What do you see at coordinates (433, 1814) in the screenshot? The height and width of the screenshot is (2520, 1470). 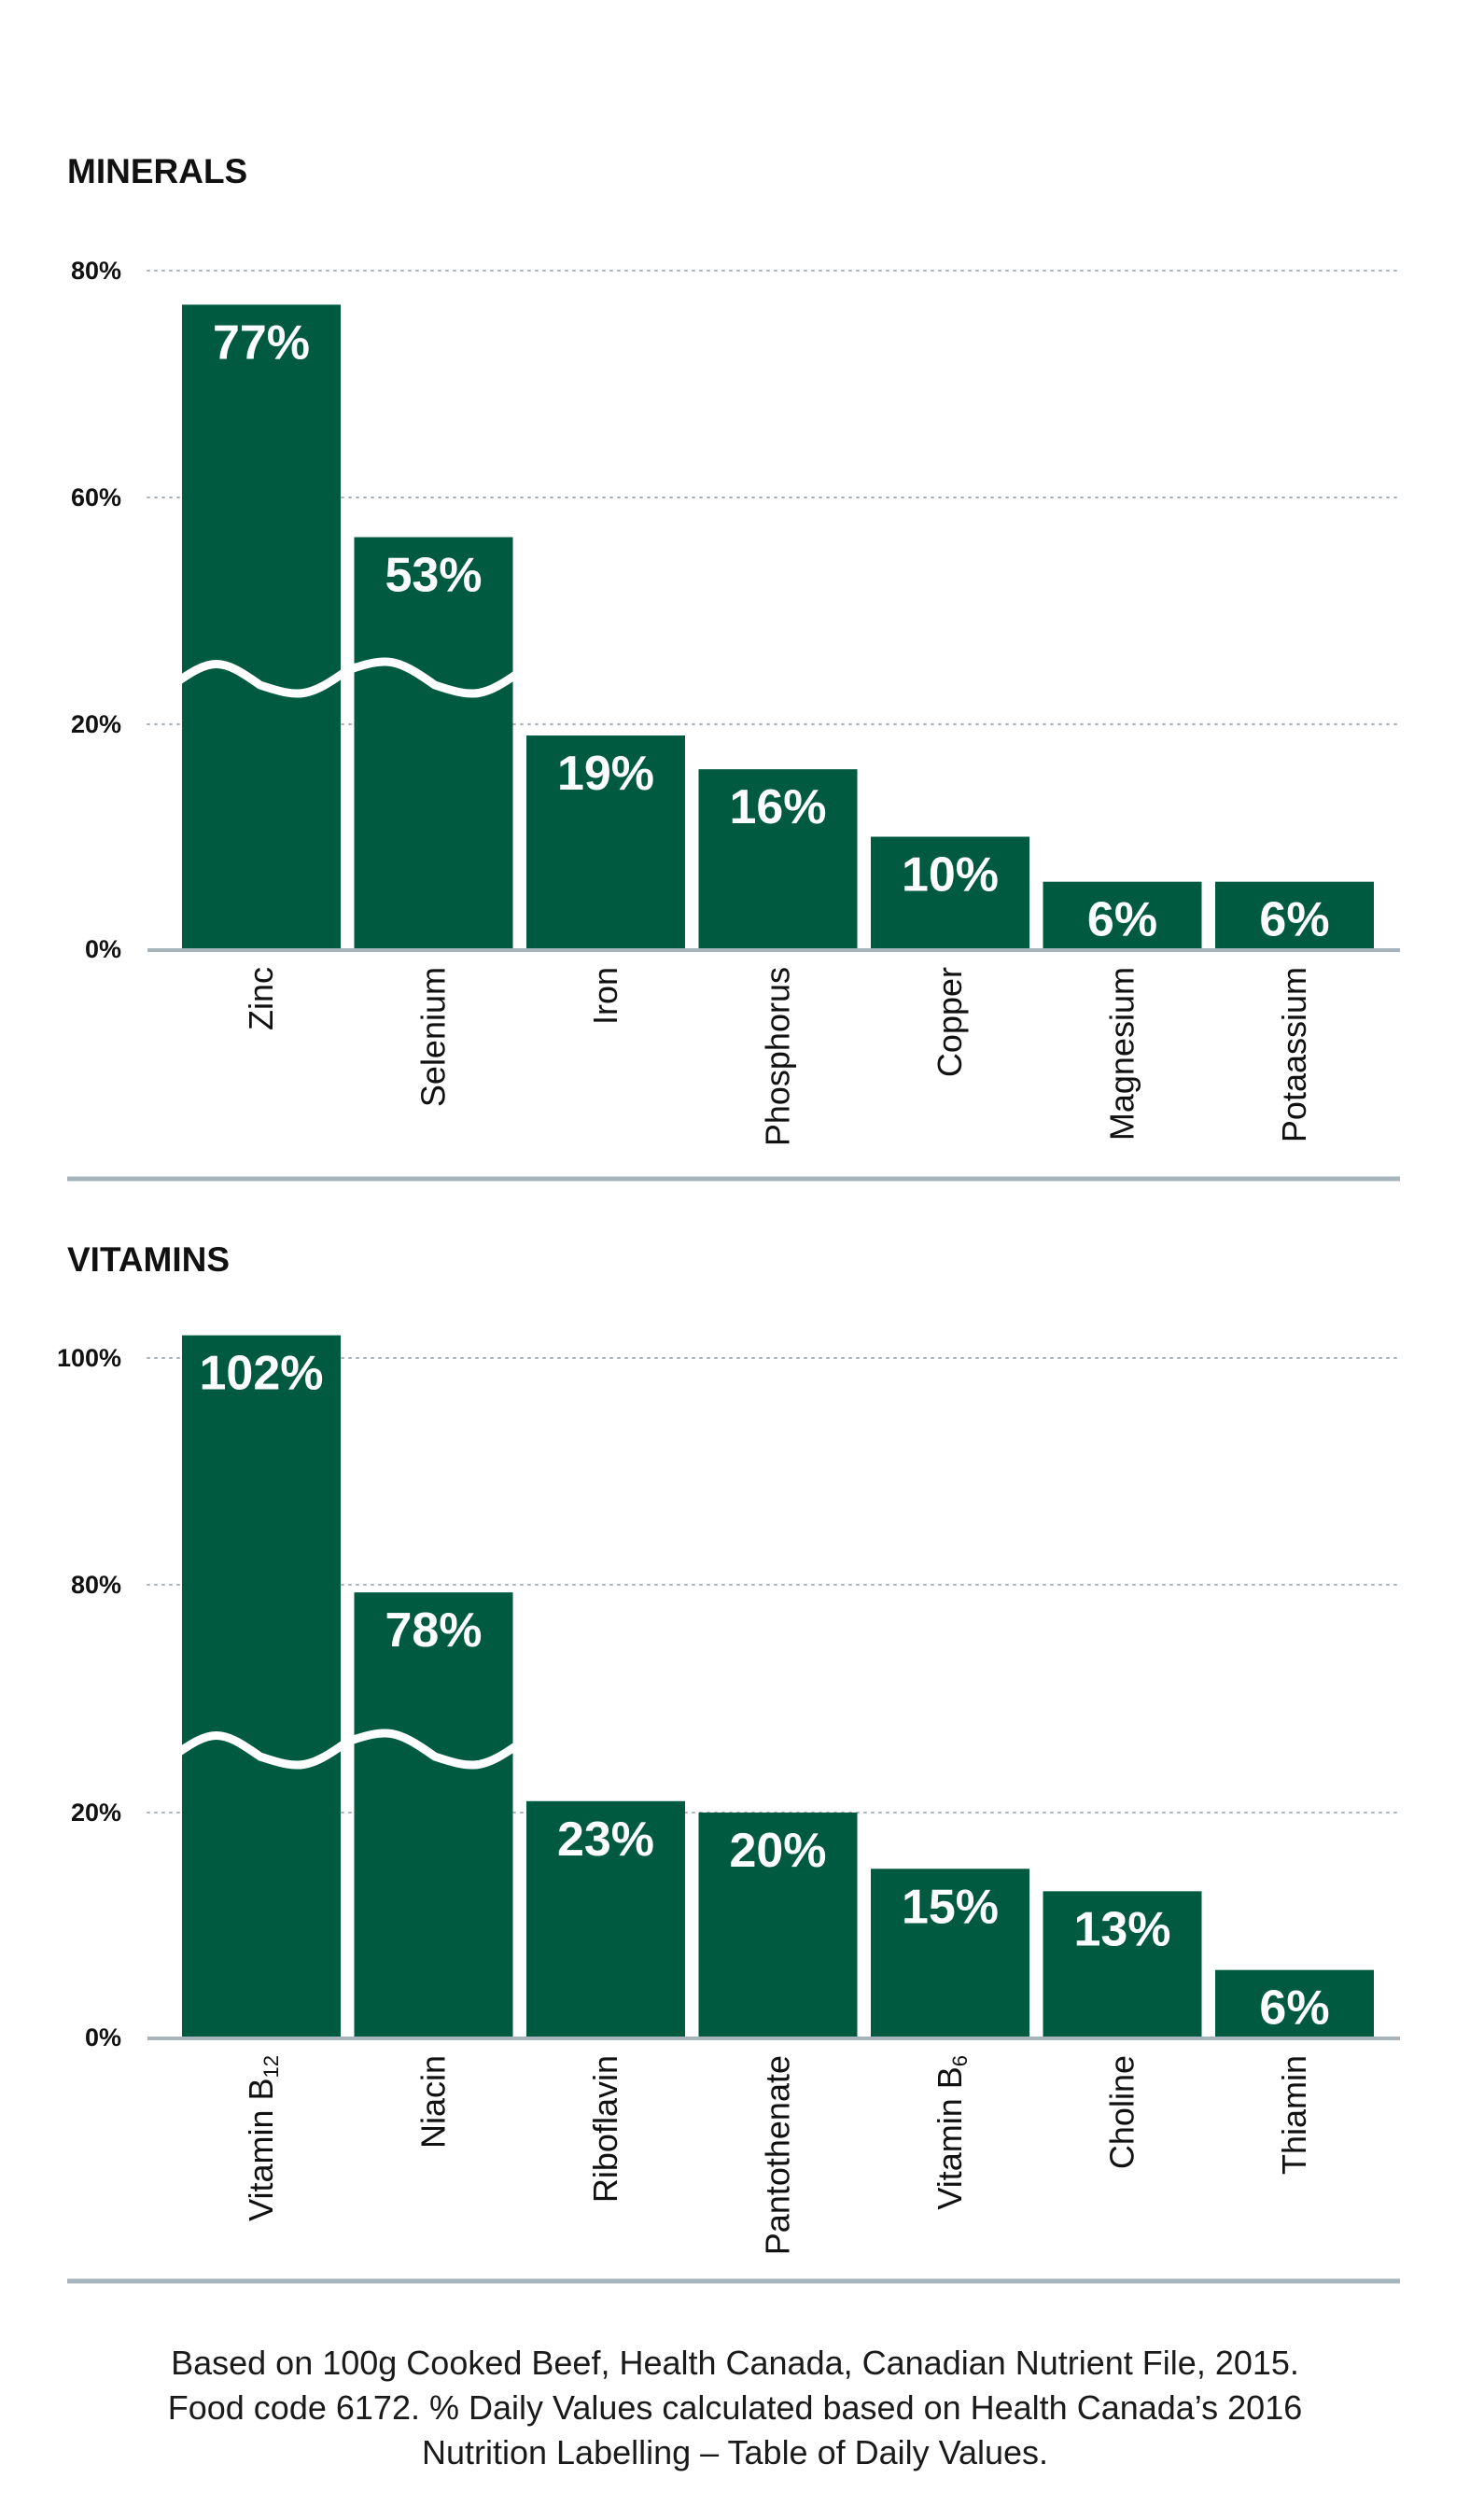 I see `vitamins-bar-niacin` at bounding box center [433, 1814].